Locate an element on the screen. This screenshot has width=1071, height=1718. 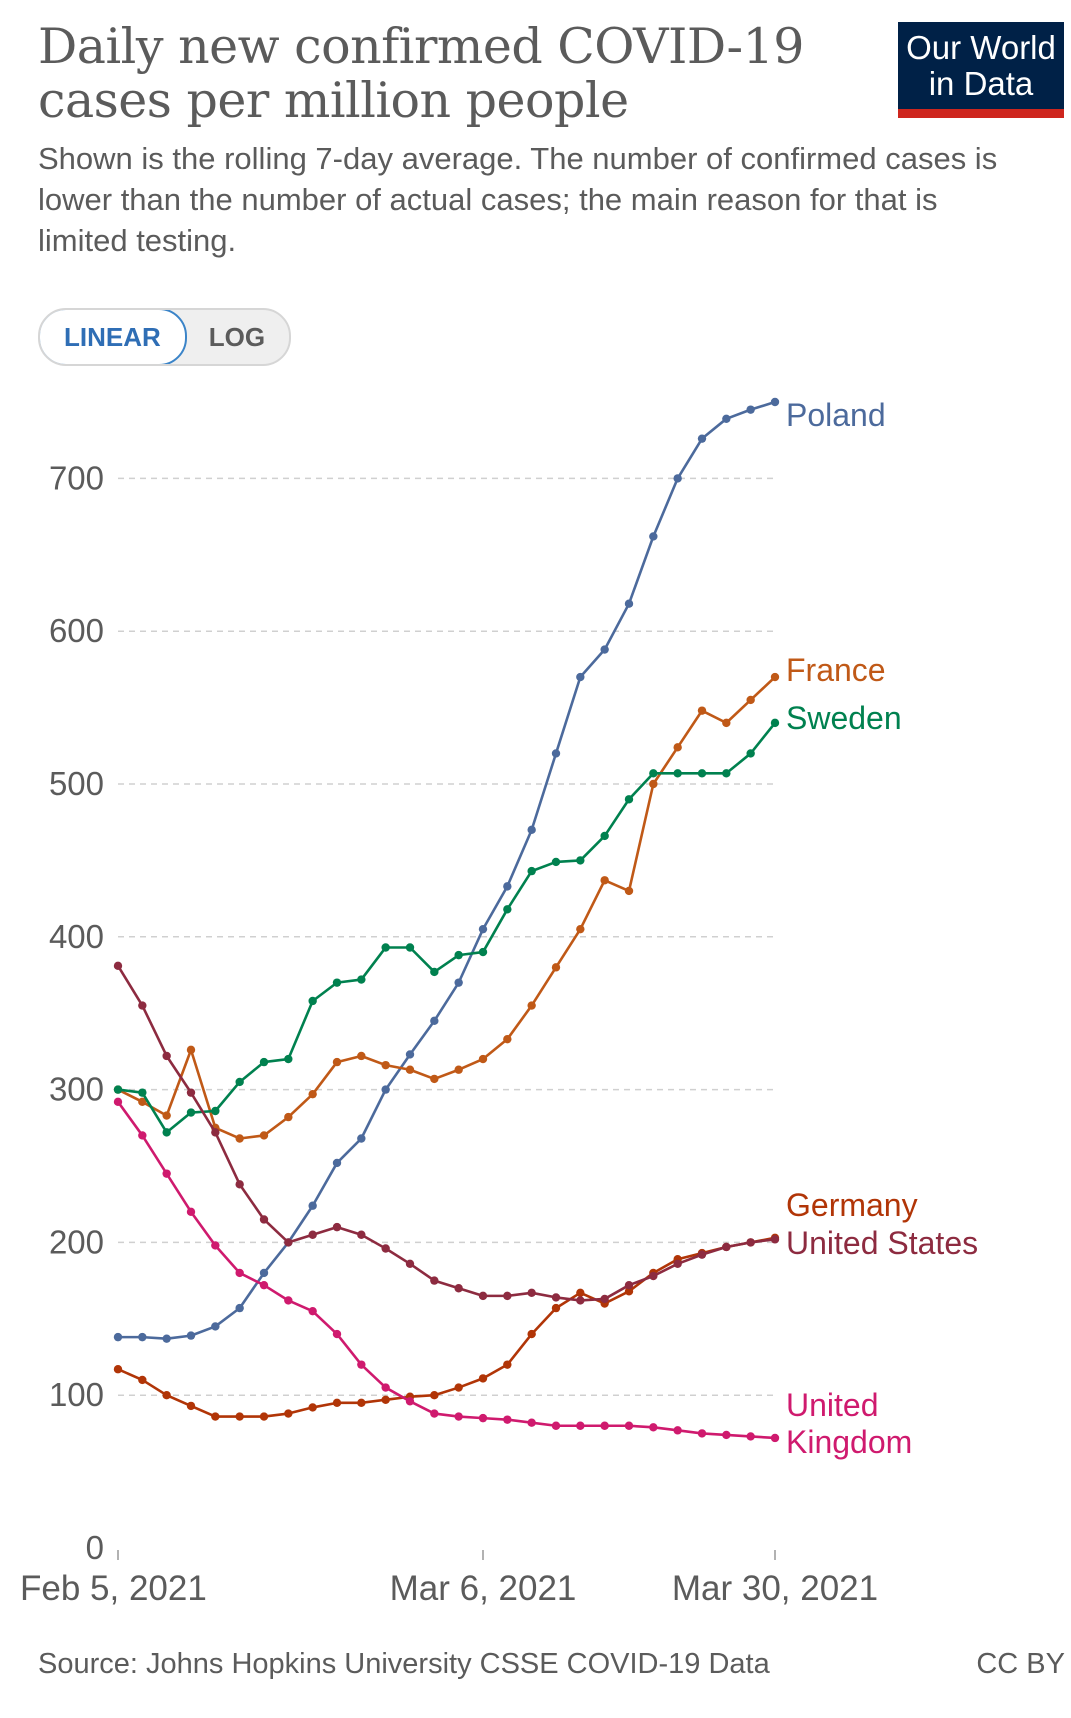
series-label: France is located at coordinates (836, 670).